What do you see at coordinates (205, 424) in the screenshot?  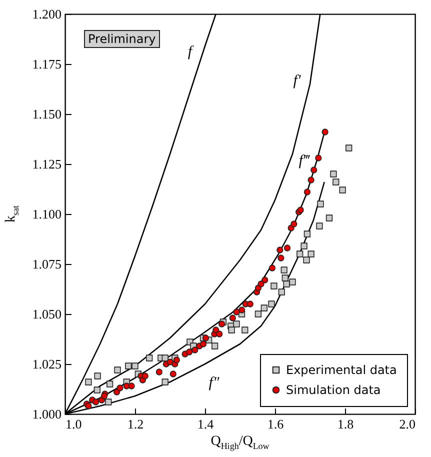 I see `x-tick-label: 1.4` at bounding box center [205, 424].